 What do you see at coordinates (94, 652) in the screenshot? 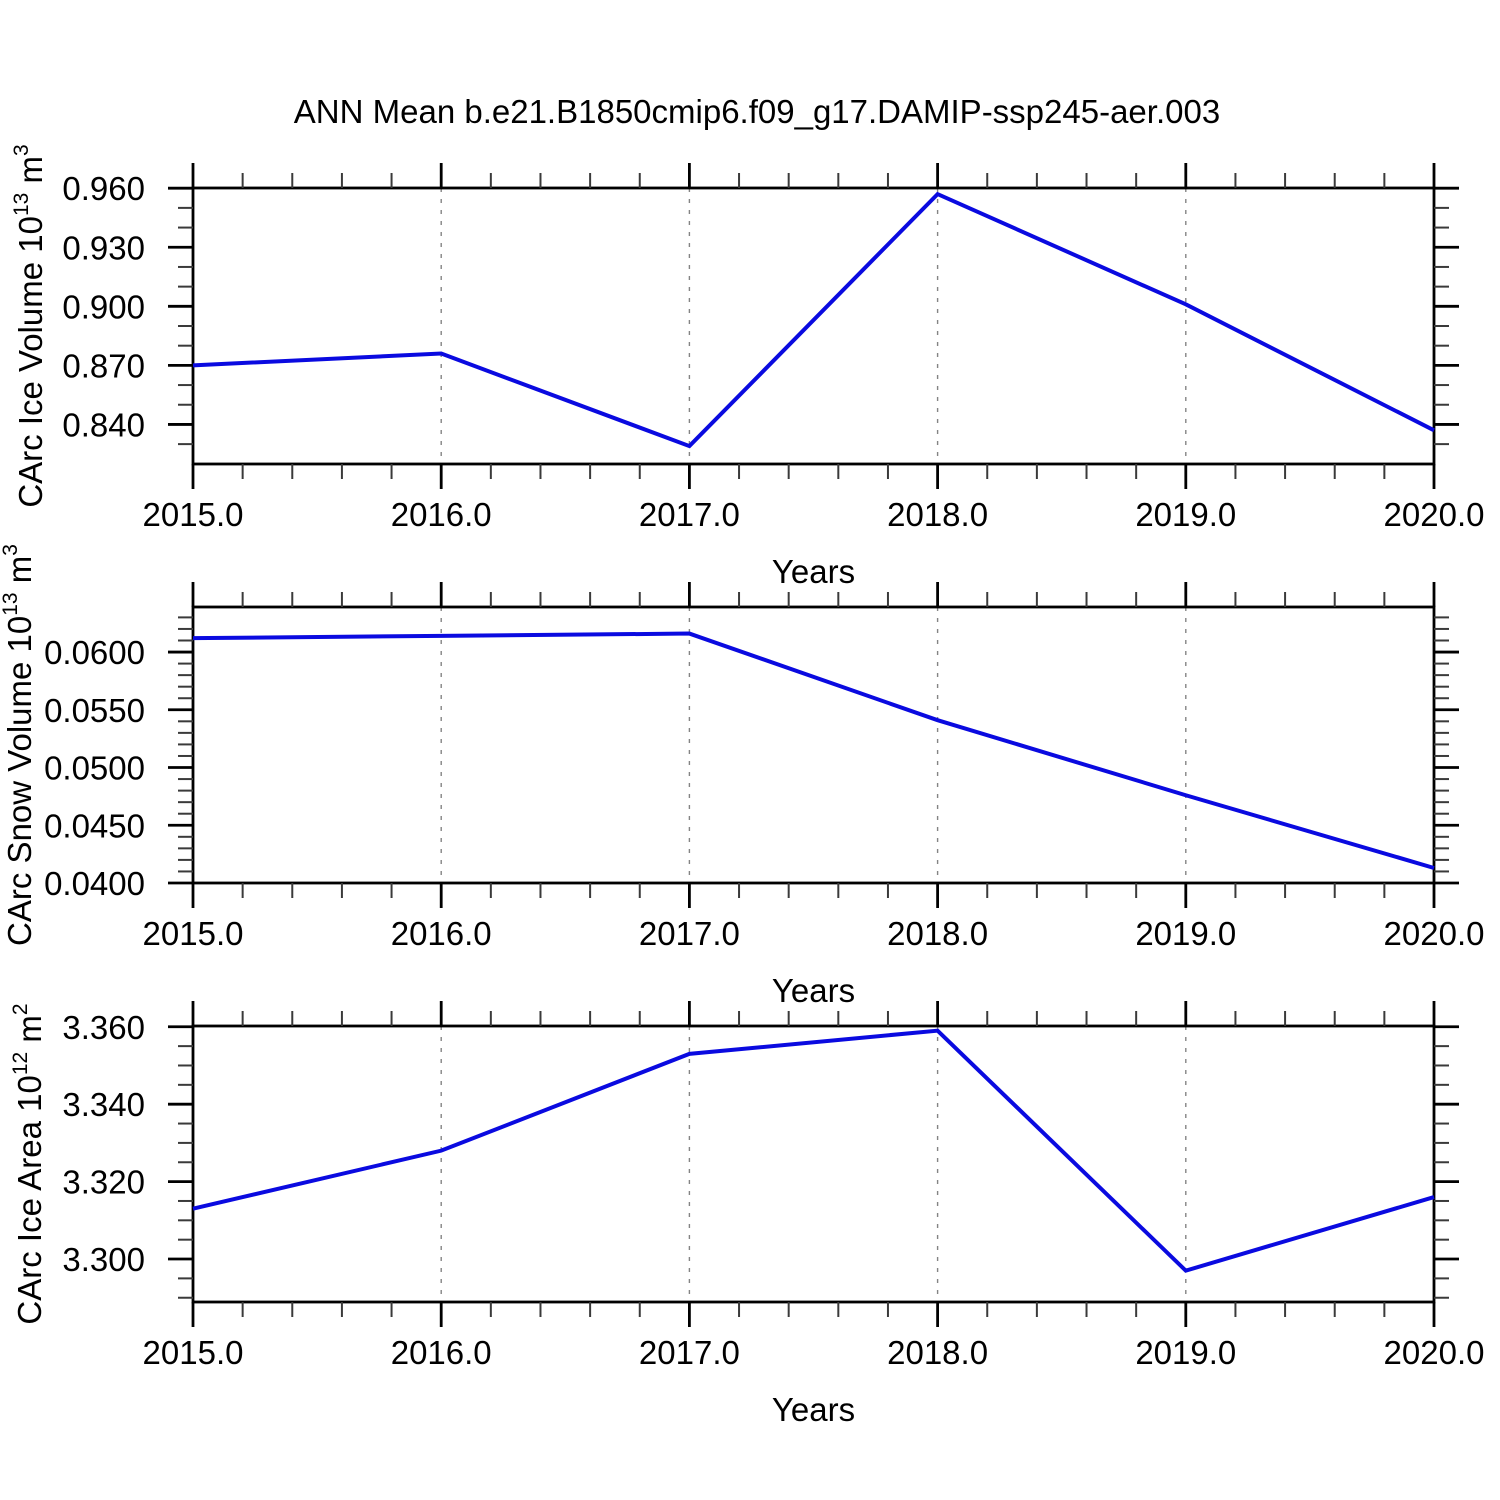
I see `y-tick-label: 0.0600` at bounding box center [94, 652].